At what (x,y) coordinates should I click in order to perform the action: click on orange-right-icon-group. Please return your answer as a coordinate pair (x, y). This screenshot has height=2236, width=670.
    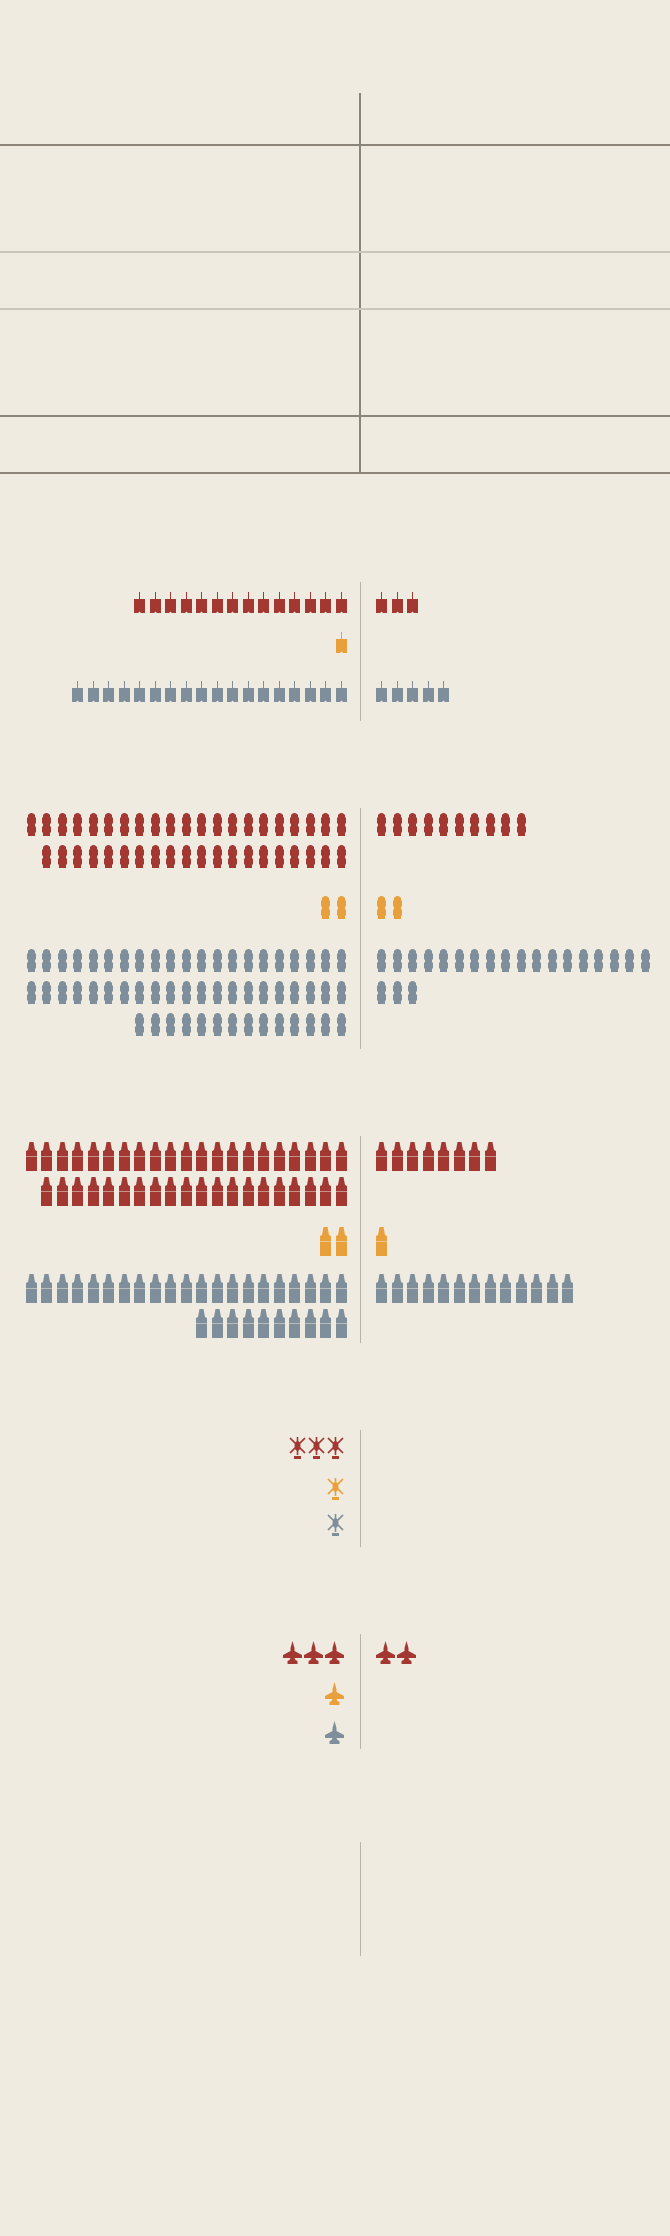
    Looking at the image, I should click on (515, 908).